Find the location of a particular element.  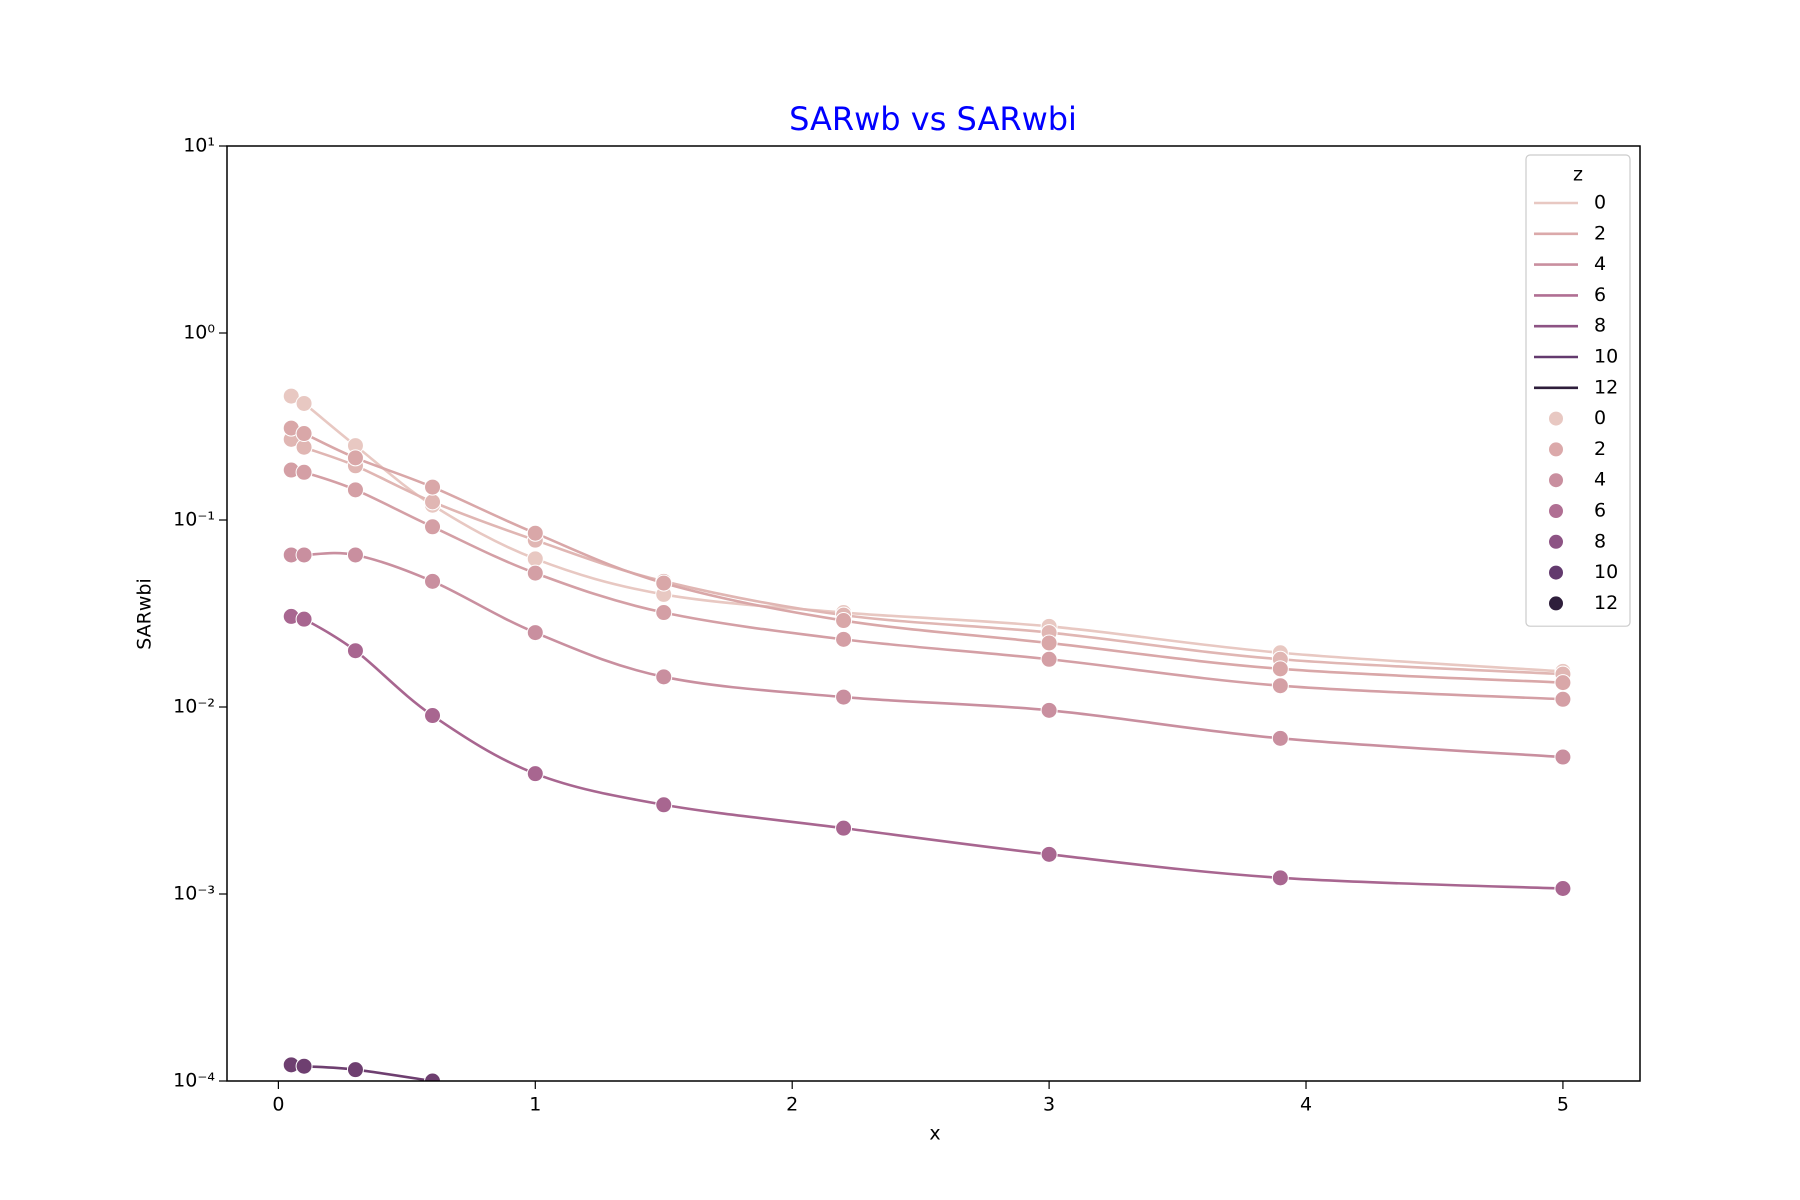

chart-title: SARwb vs SARwbi is located at coordinates (933, 119).